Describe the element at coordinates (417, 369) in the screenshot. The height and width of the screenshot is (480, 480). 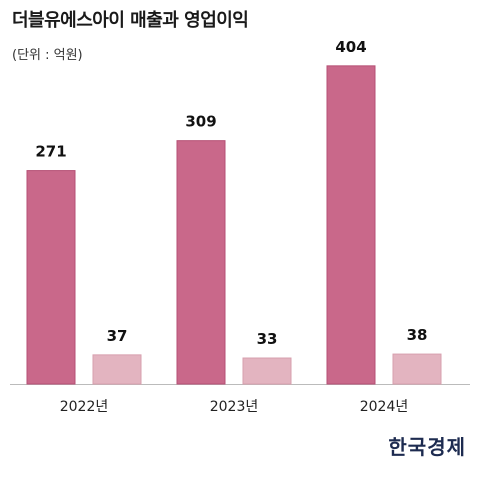
I see `profit-bar-2024년` at that location.